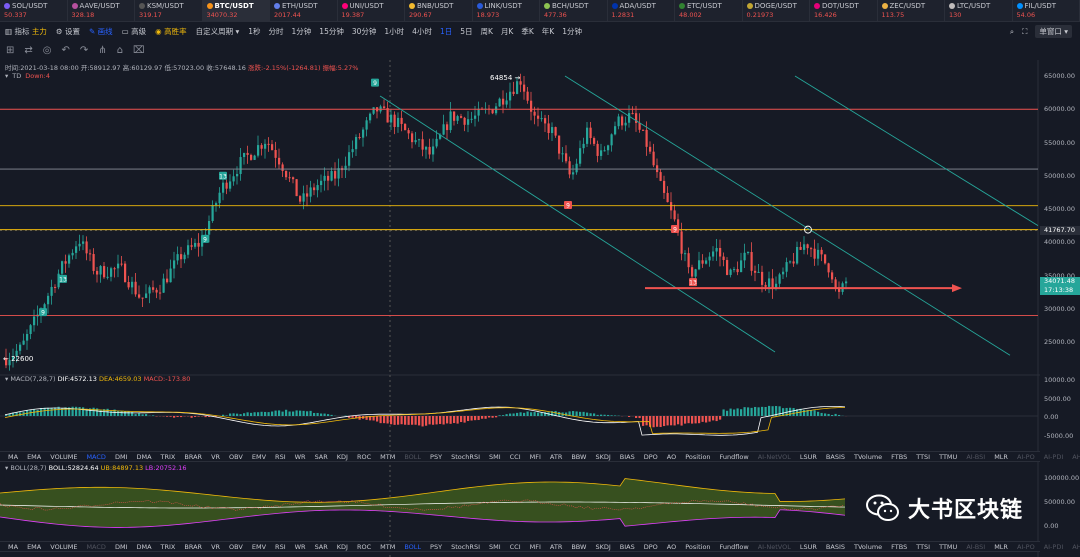 The width and height of the screenshot is (1080, 557). What do you see at coordinates (216, 546) in the screenshot?
I see `indicator-tab: VR` at bounding box center [216, 546].